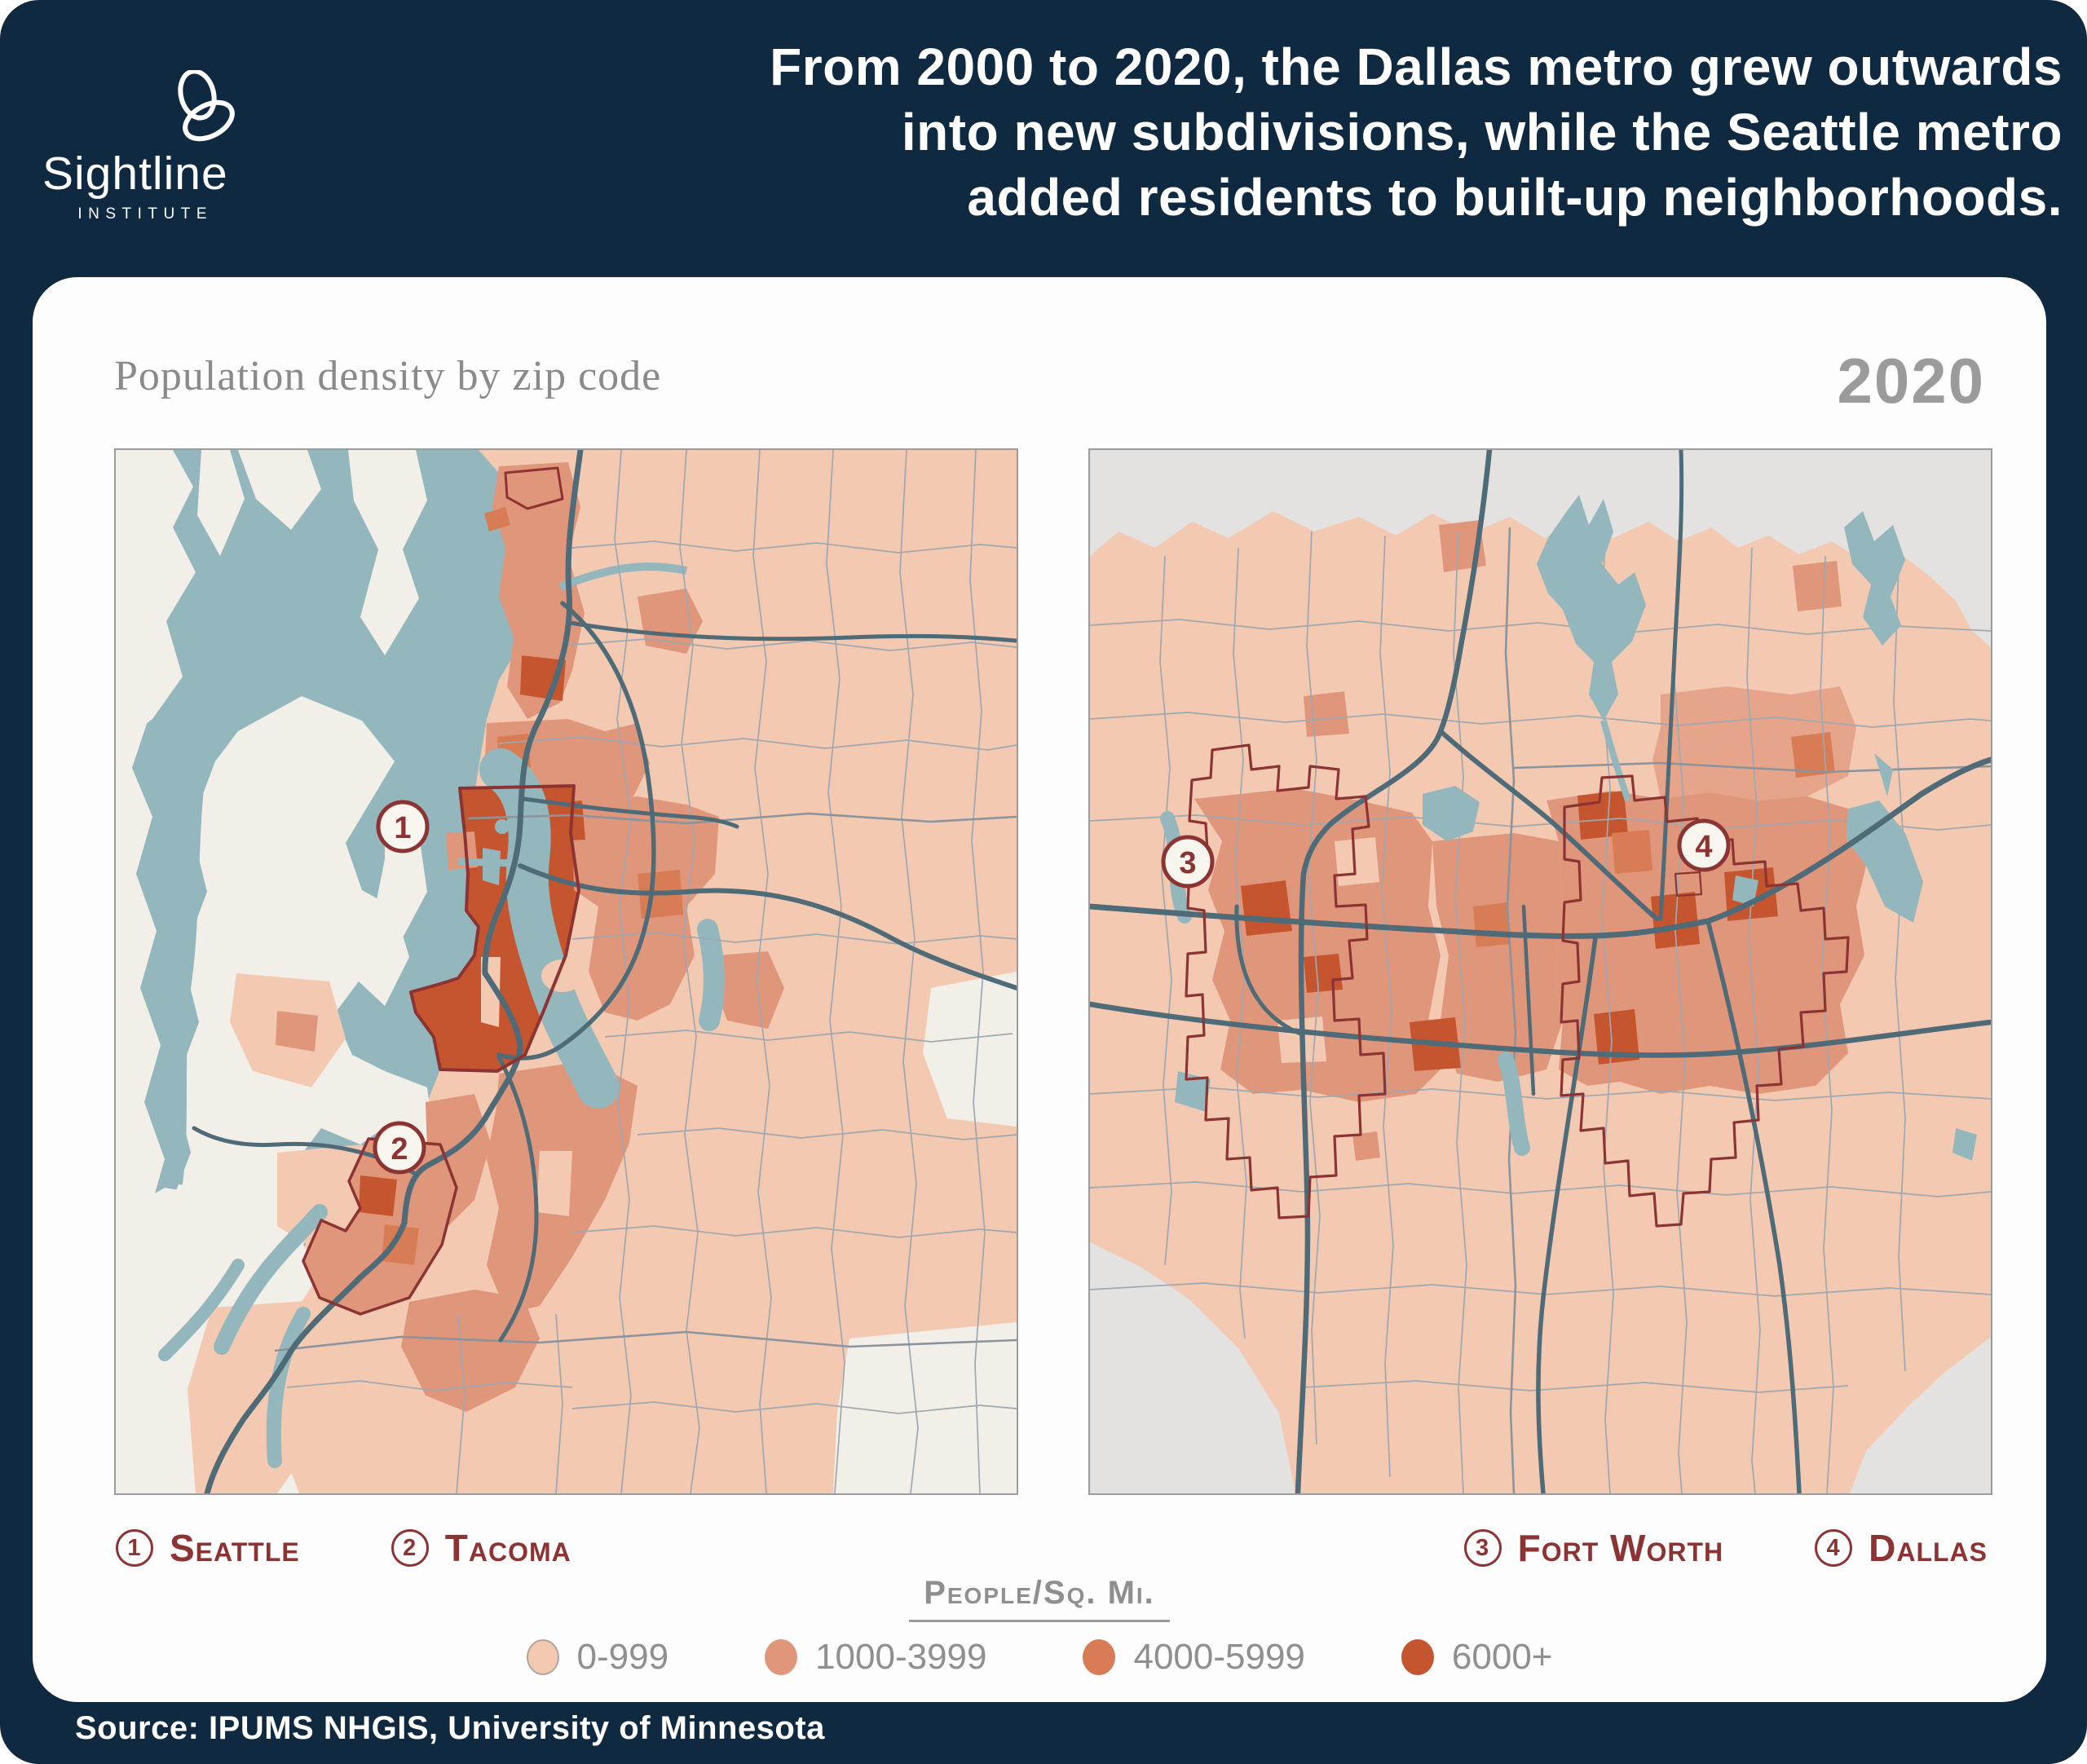 This screenshot has width=2087, height=1764. Describe the element at coordinates (1482, 1548) in the screenshot. I see `badge-3: 3` at that location.